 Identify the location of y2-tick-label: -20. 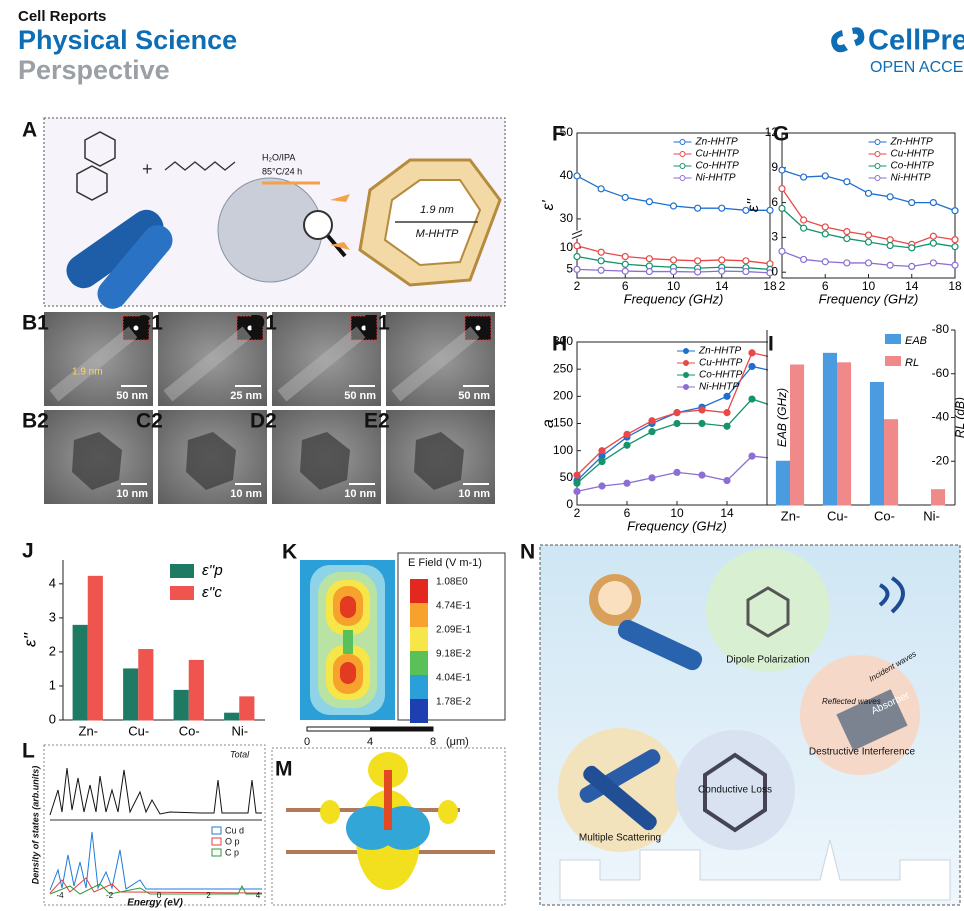
(941, 460).